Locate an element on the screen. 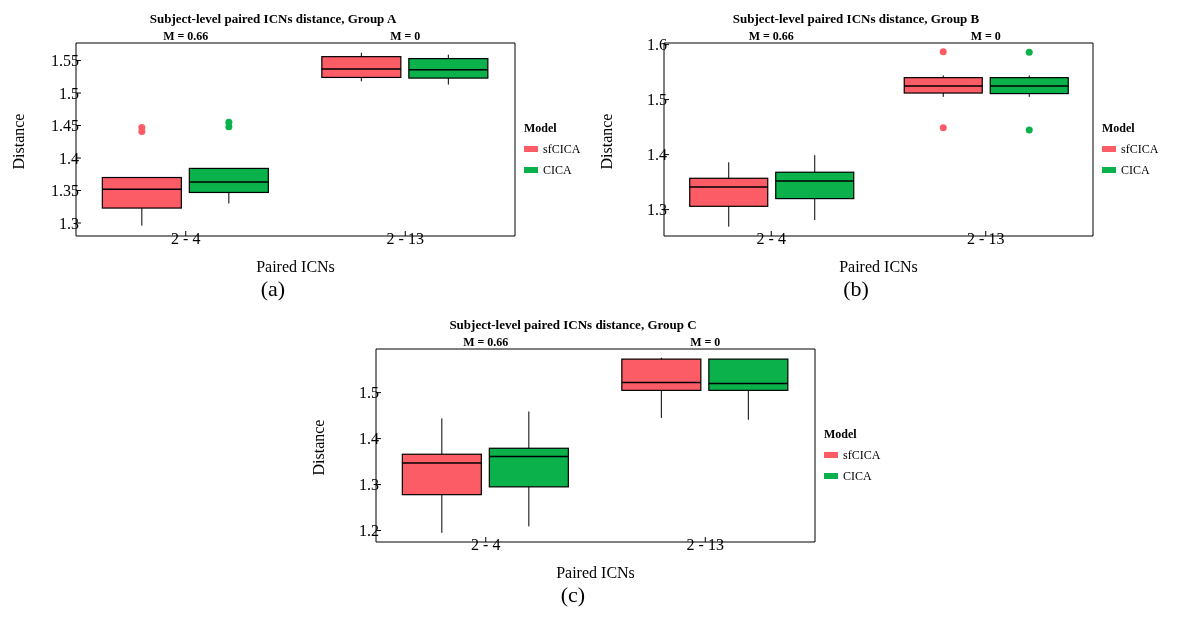 The width and height of the screenshot is (1177, 633). text: (b) is located at coordinates (856, 289).